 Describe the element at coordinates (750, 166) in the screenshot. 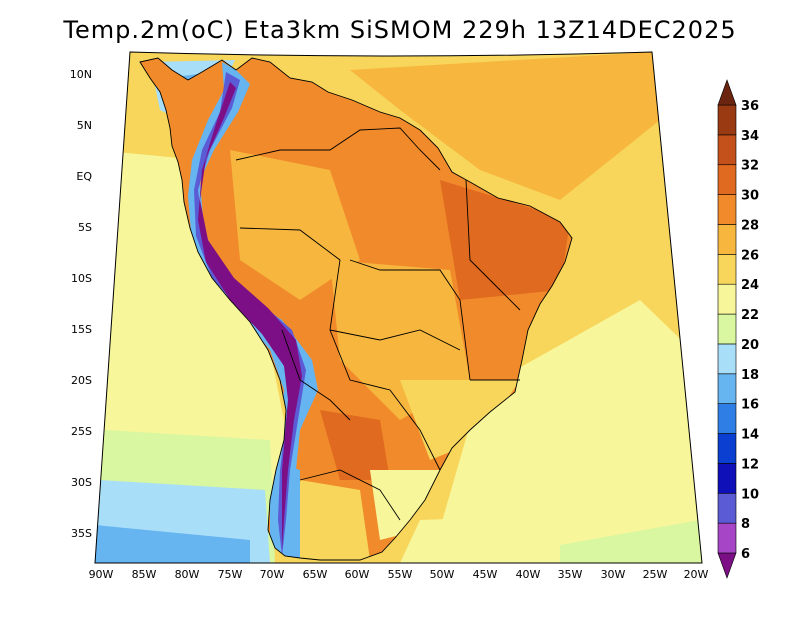

I see `colorbar-label: 32` at that location.